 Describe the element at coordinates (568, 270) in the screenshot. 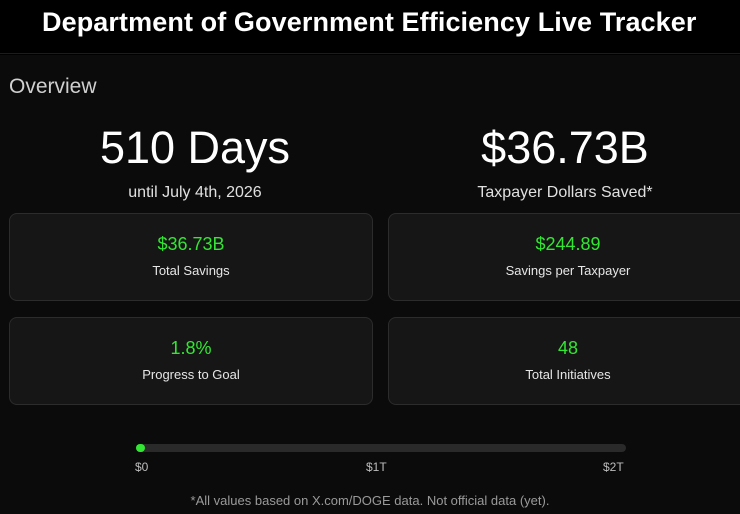

I see `savings-per-taxpayer-label: Savings per Taxpayer` at that location.